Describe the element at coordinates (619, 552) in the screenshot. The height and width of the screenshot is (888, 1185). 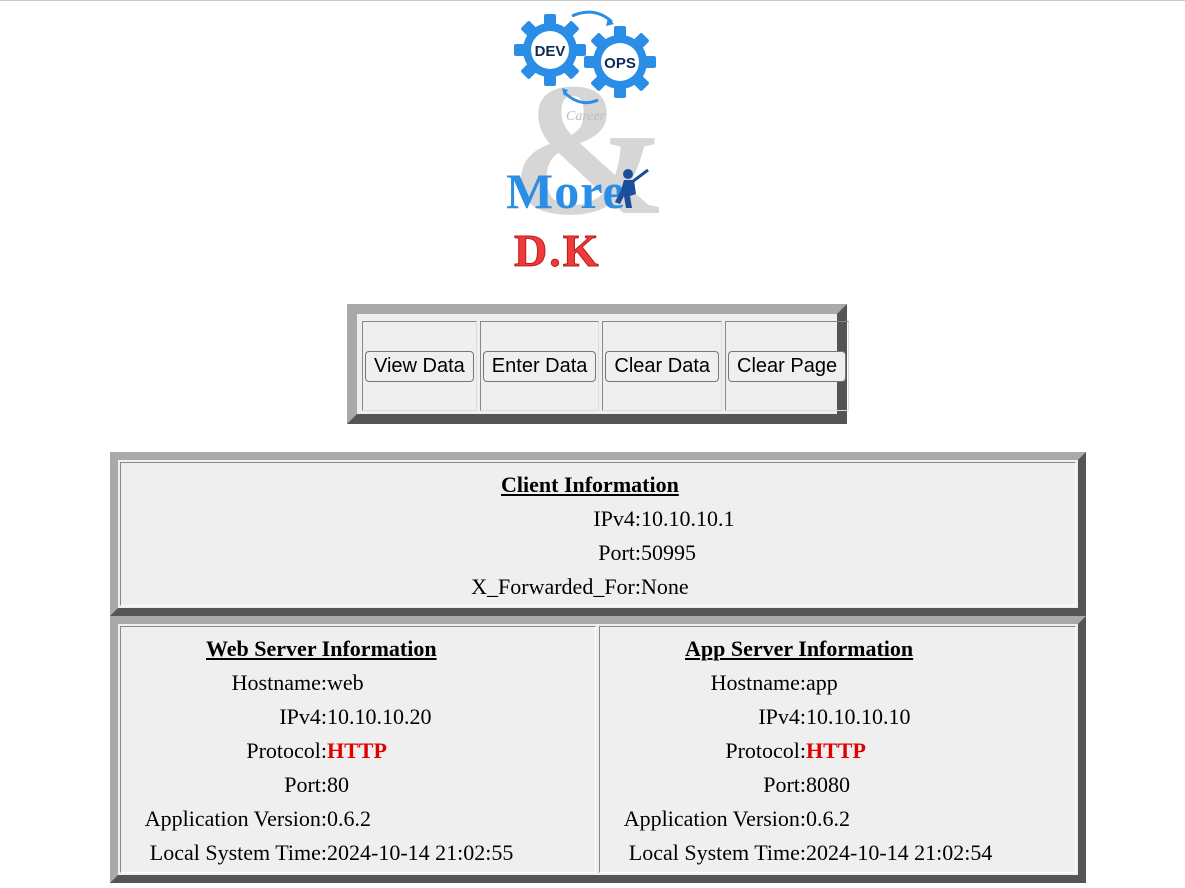
I see `client-port-label: Port:` at that location.